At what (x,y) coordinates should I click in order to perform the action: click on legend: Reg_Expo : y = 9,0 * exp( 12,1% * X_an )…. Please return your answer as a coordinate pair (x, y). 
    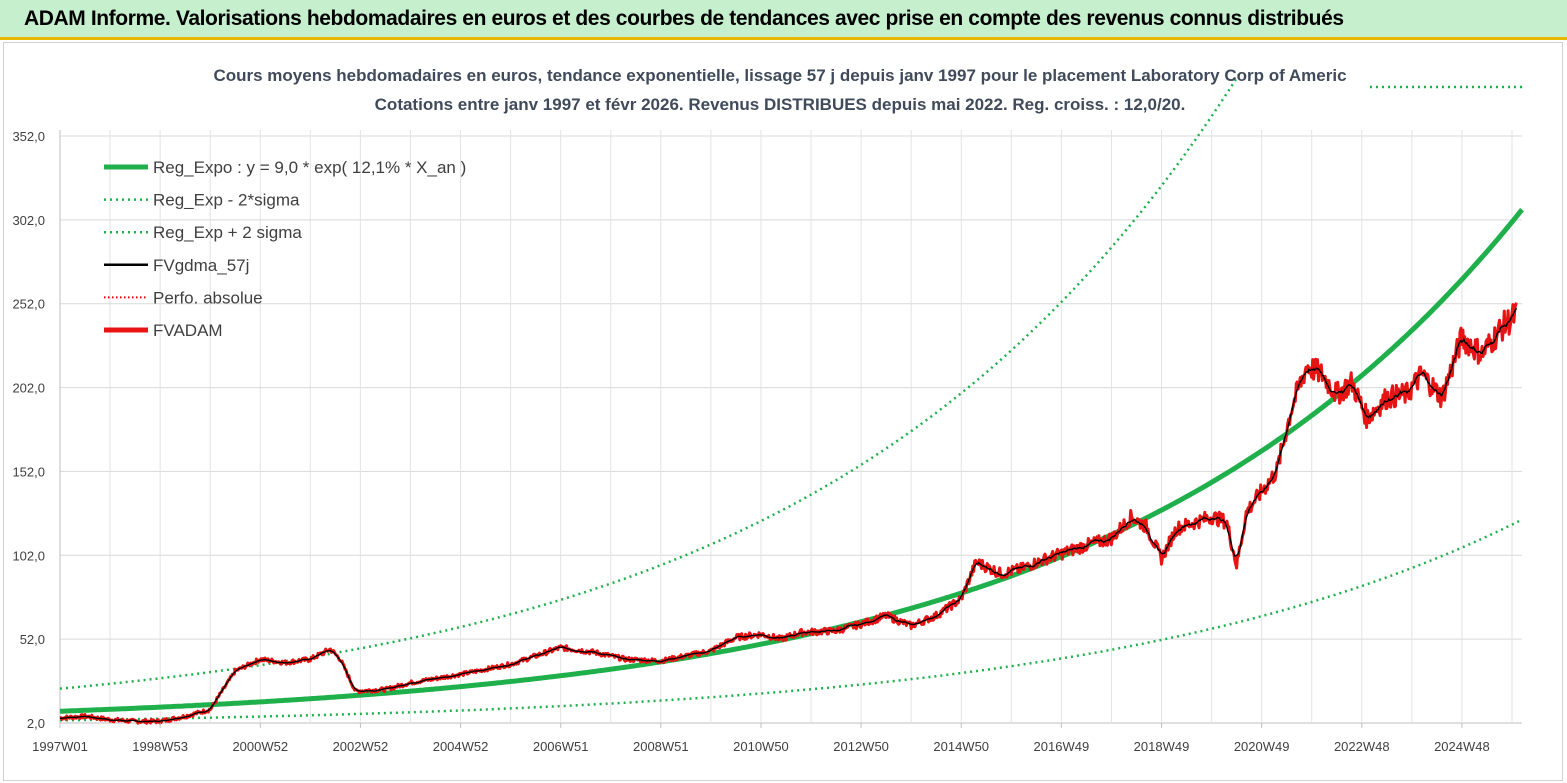
    Looking at the image, I should click on (285, 249).